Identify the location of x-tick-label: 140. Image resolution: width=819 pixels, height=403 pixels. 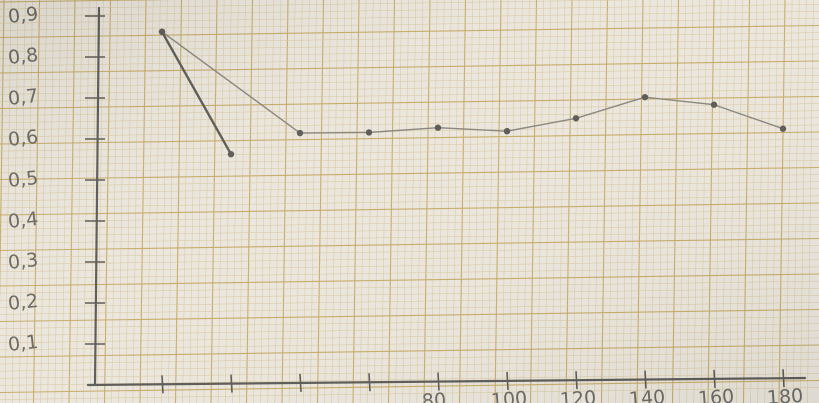
(647, 394).